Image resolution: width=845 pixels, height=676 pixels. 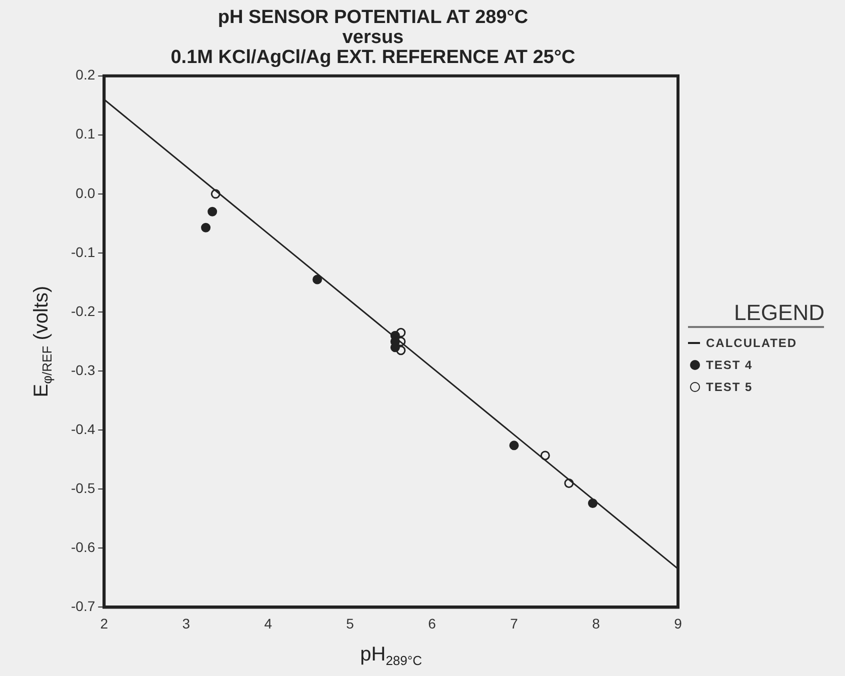 I want to click on legend-label: CALCULATED, so click(x=752, y=343).